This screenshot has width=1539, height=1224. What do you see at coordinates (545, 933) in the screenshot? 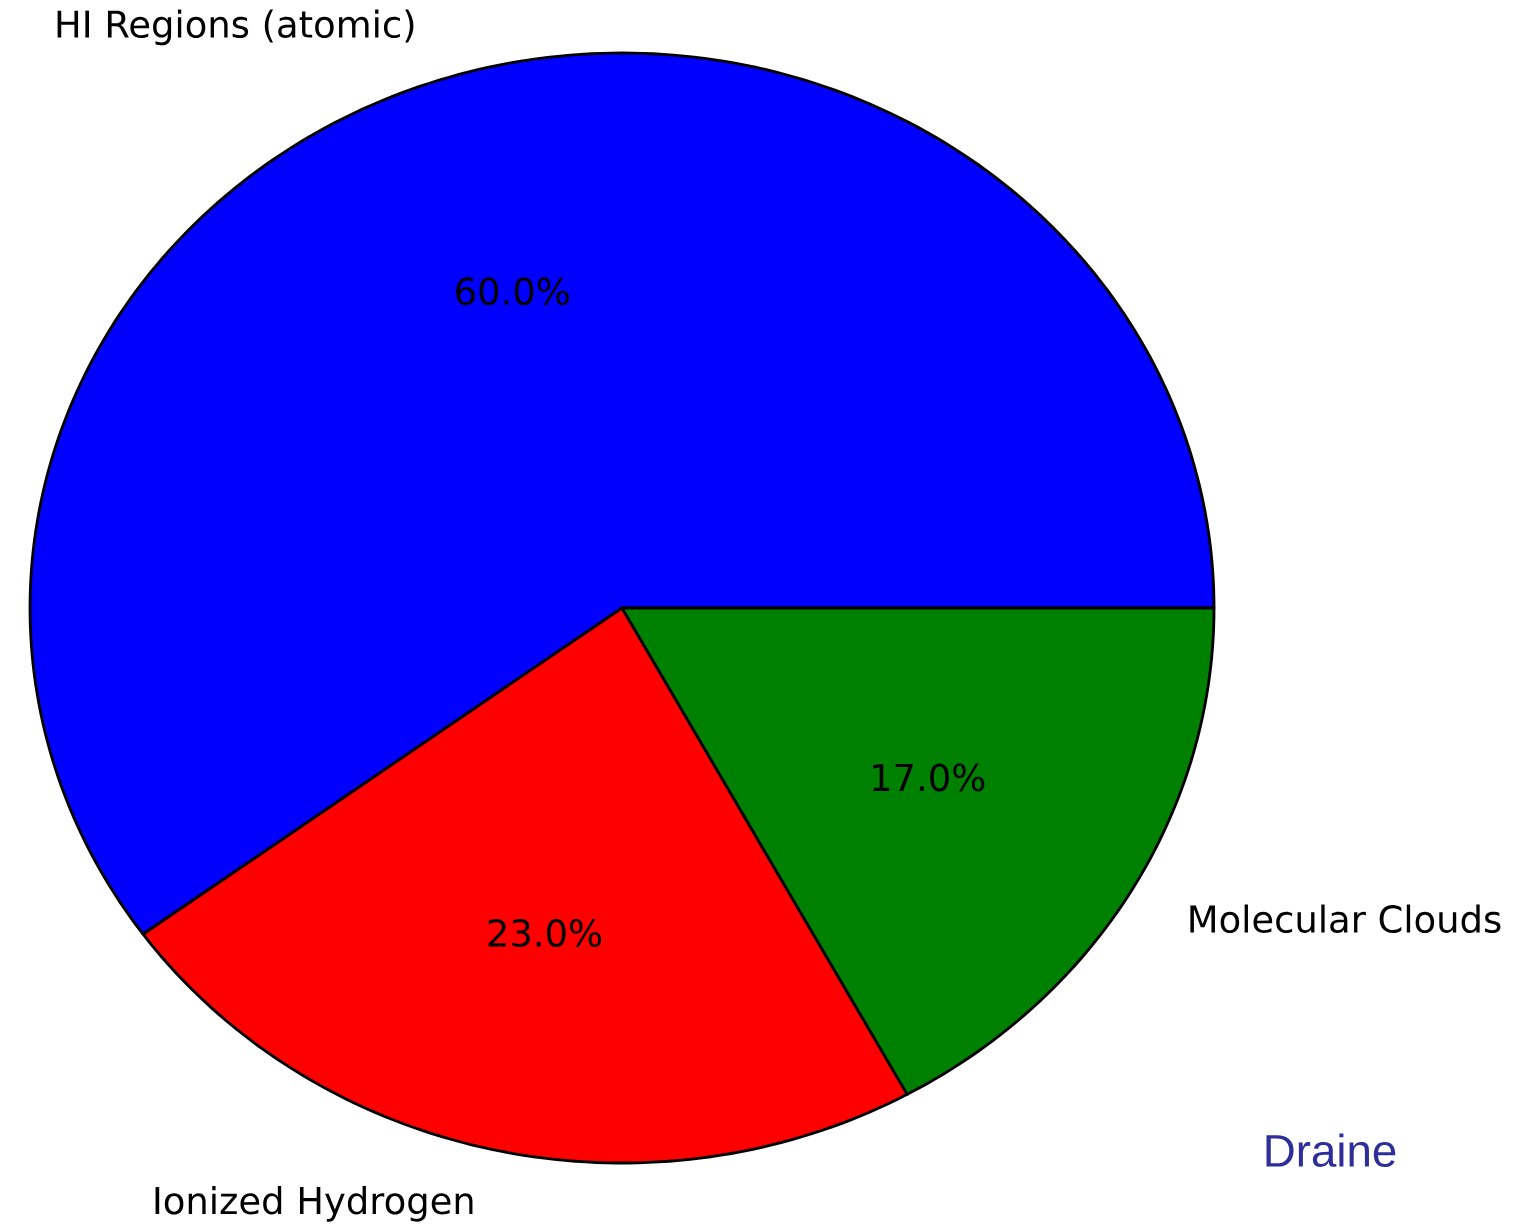
I see `data-label: 23.0%` at bounding box center [545, 933].